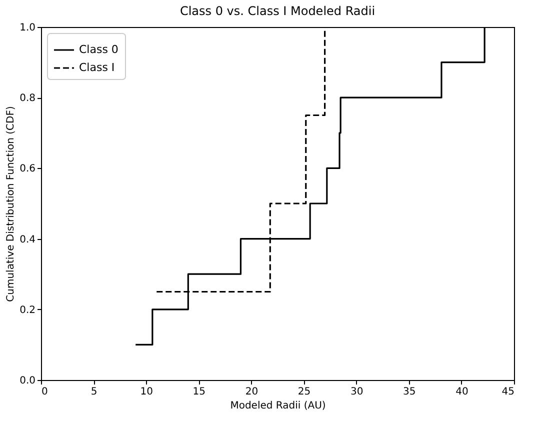 This screenshot has width=539, height=423. I want to click on y-axis-title: Cumulative Distribution Function (CDF), so click(11, 204).